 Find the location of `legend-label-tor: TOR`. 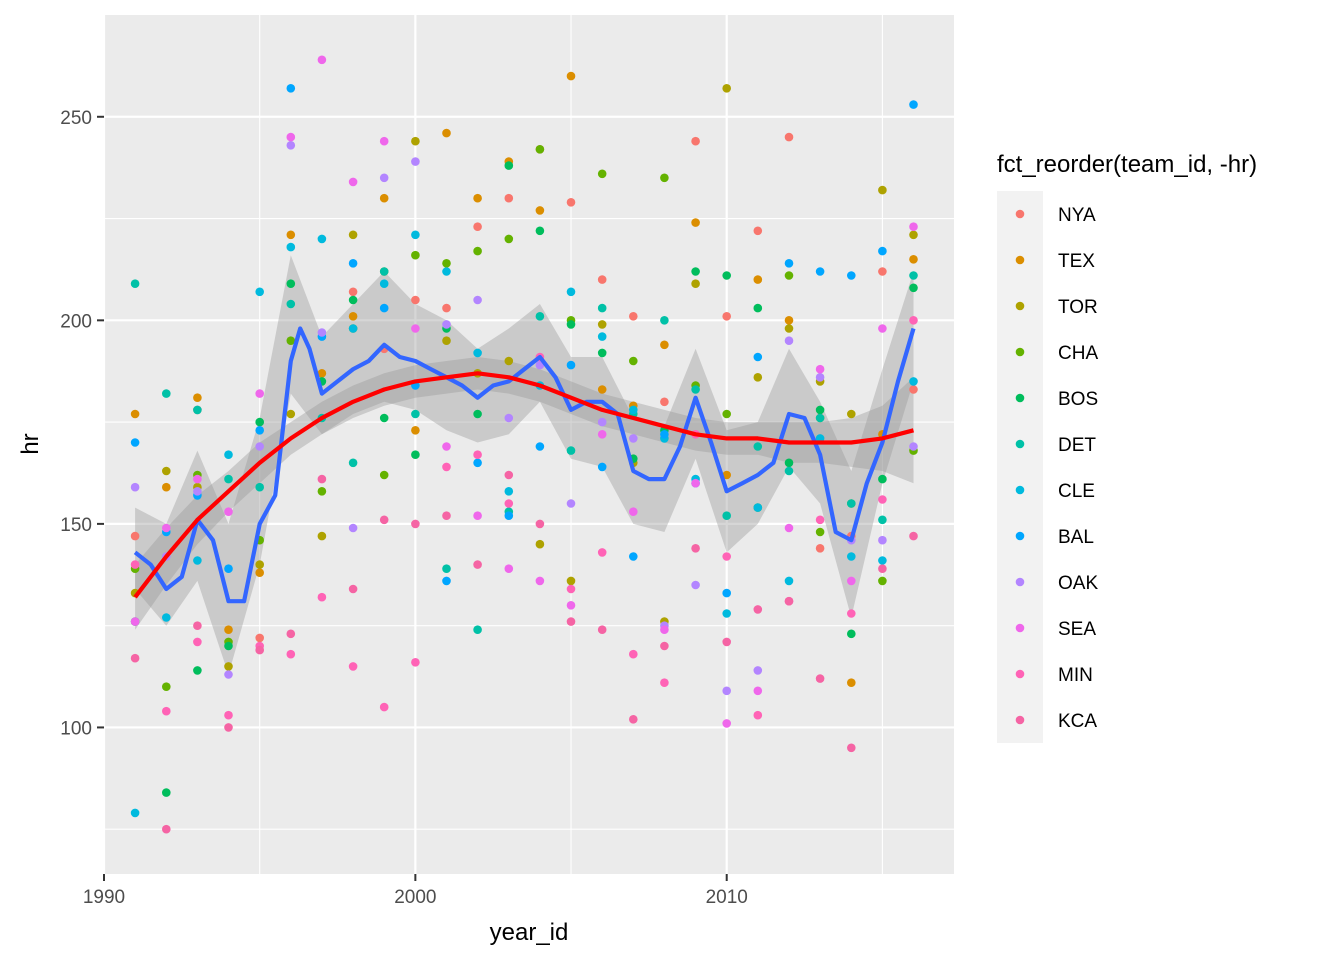

legend-label-tor: TOR is located at coordinates (1078, 307).